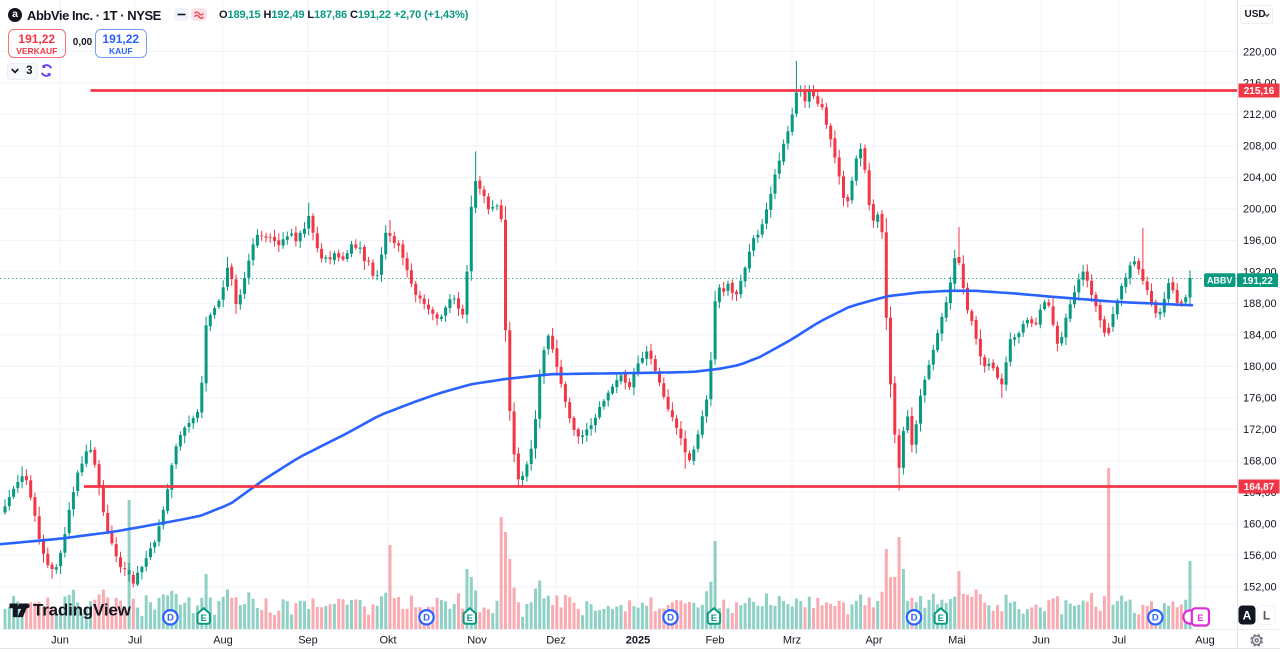 Image resolution: width=1280 pixels, height=653 pixels. I want to click on svg-text: 204,00, so click(1260, 178).